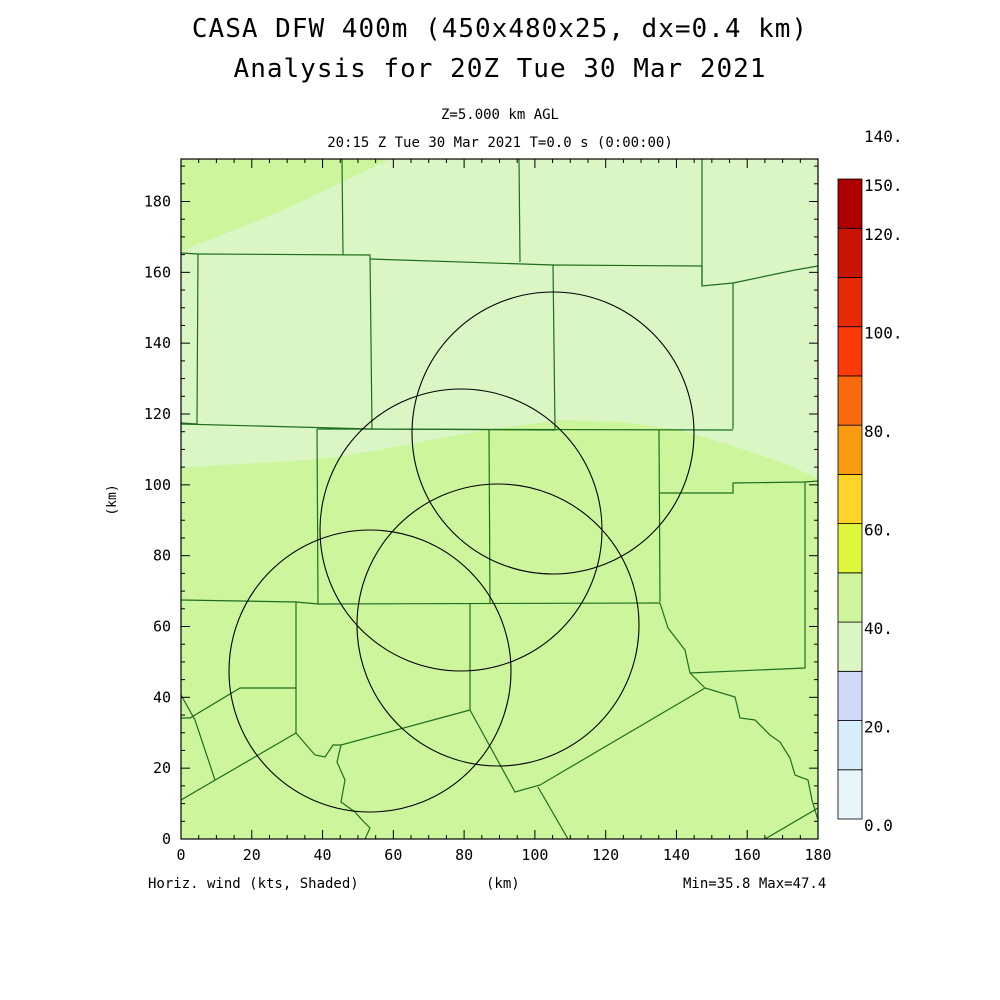 The height and width of the screenshot is (1000, 1000). What do you see at coordinates (112, 499) in the screenshot?
I see `y-axis-label: (km)` at bounding box center [112, 499].